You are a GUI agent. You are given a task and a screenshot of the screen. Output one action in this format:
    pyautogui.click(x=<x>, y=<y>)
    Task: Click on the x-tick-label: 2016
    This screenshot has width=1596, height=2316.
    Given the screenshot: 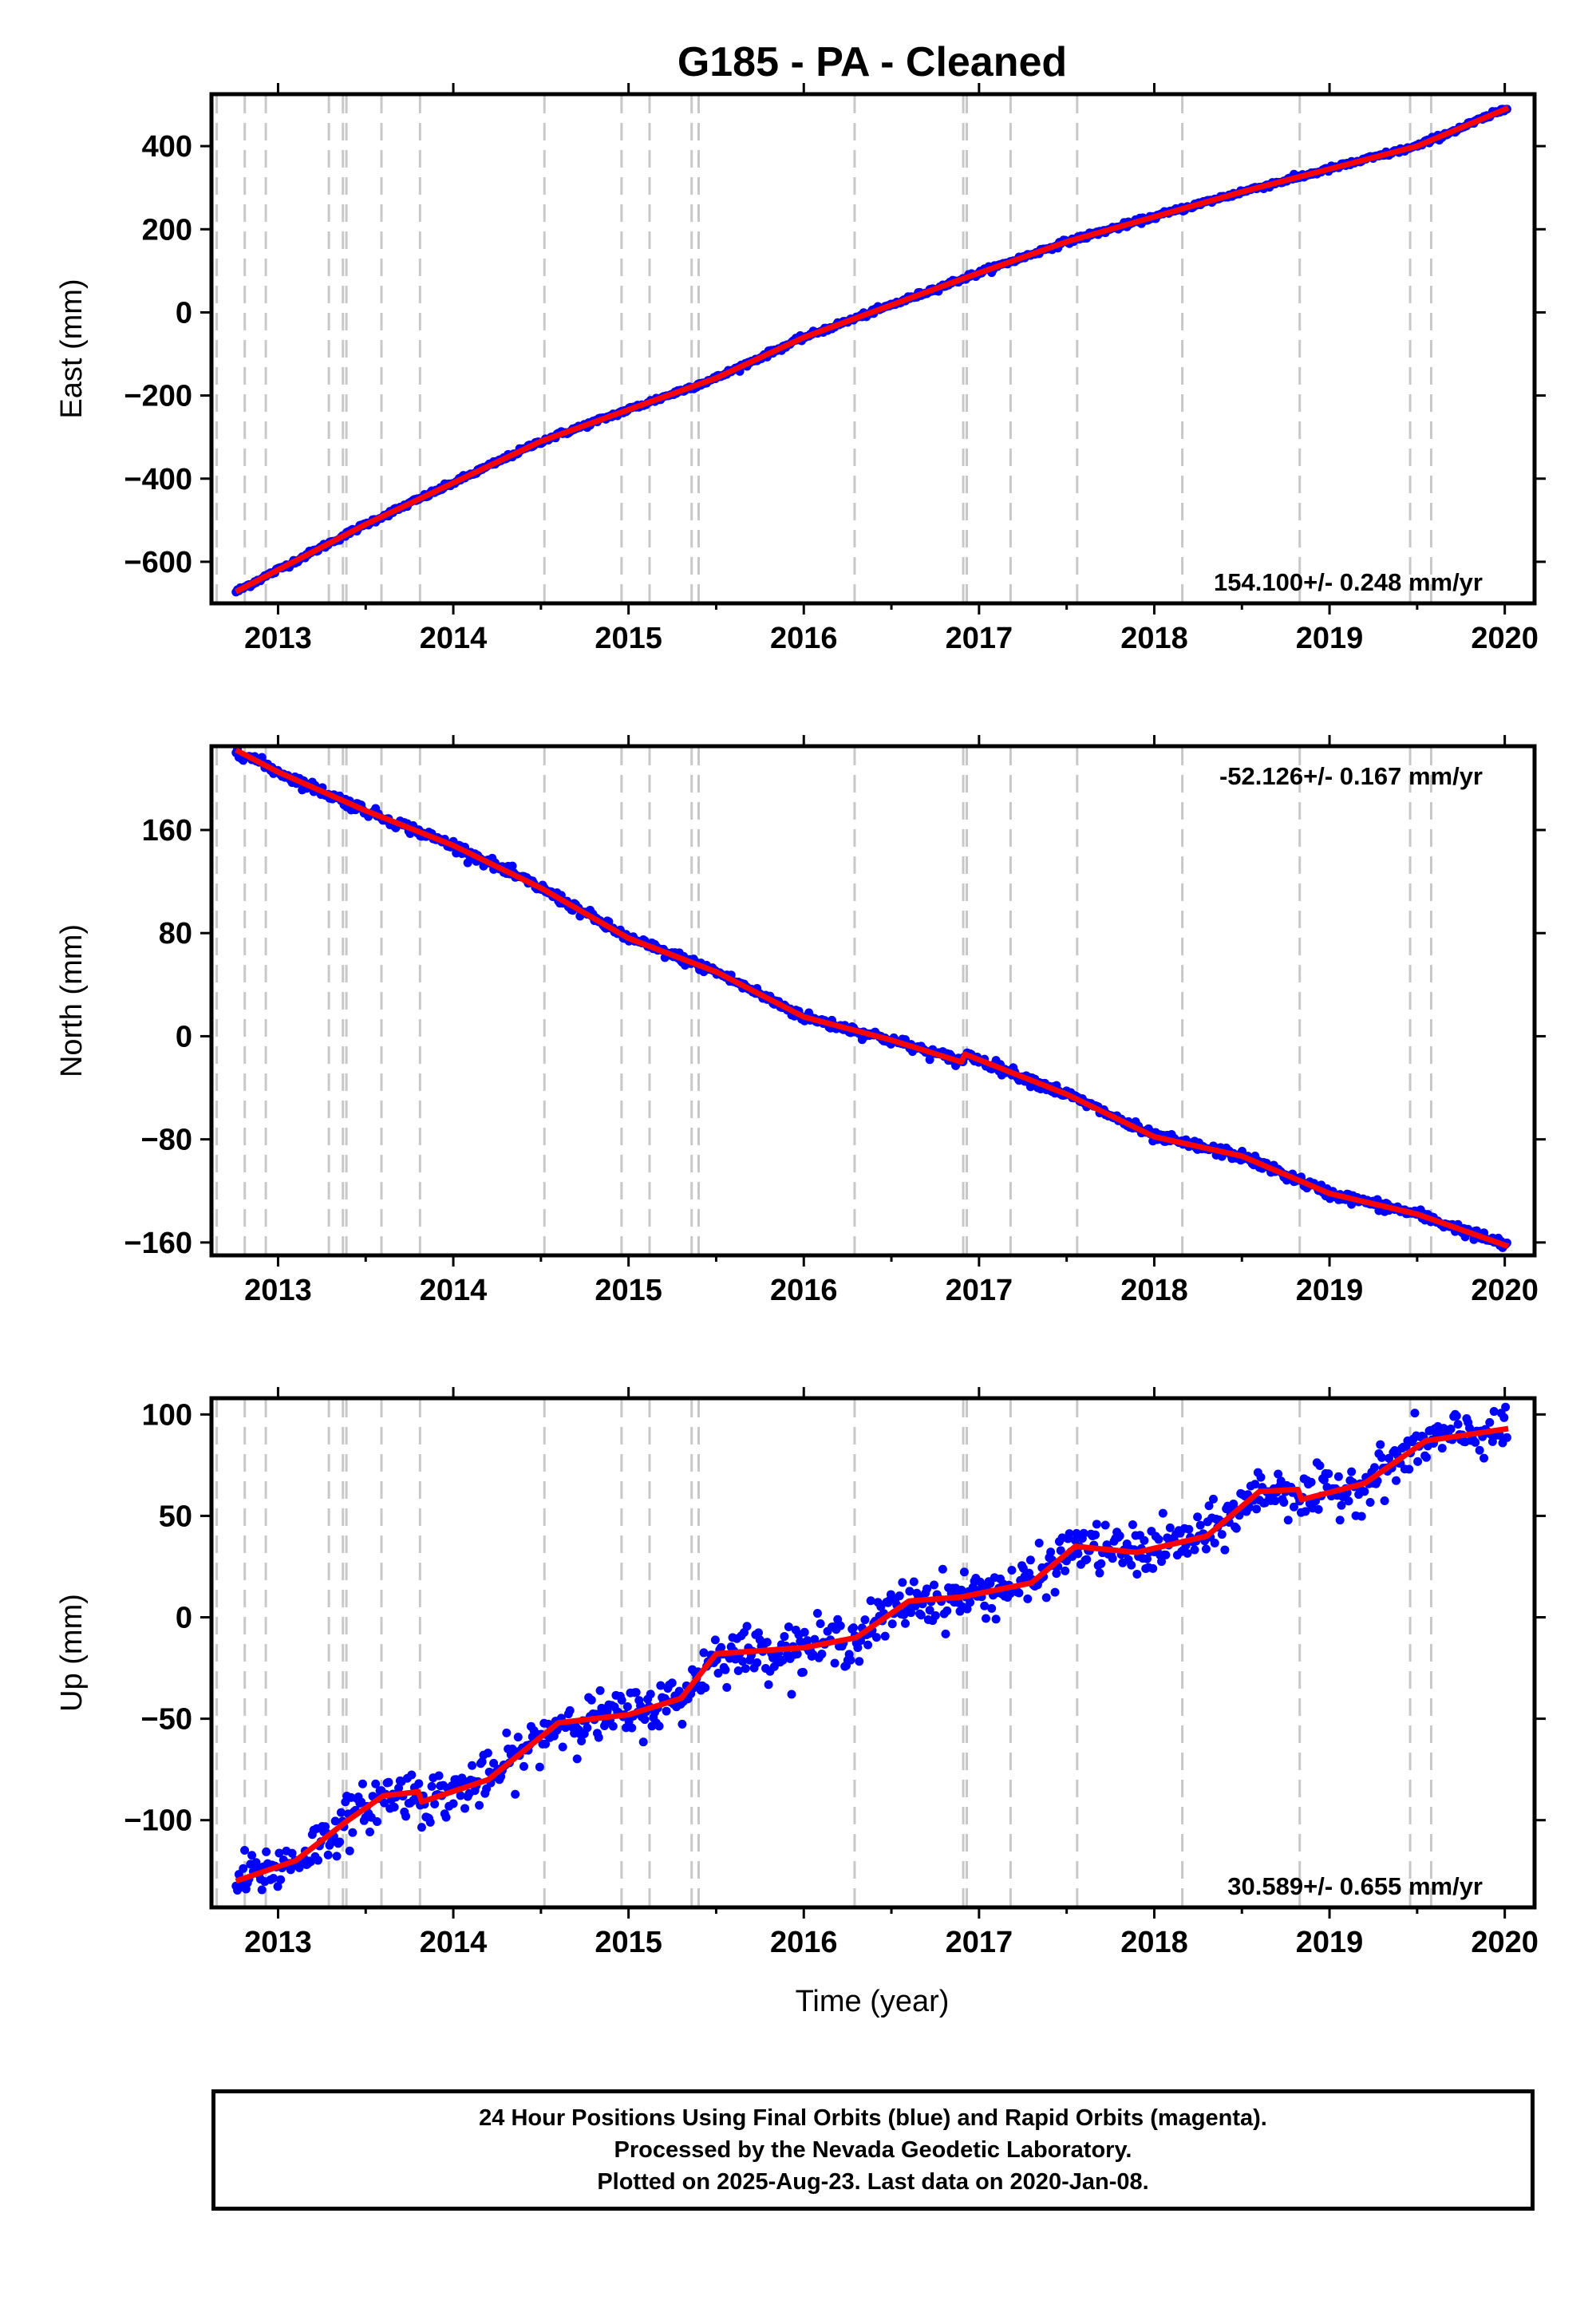 What is the action you would take?
    pyautogui.click(x=804, y=1290)
    